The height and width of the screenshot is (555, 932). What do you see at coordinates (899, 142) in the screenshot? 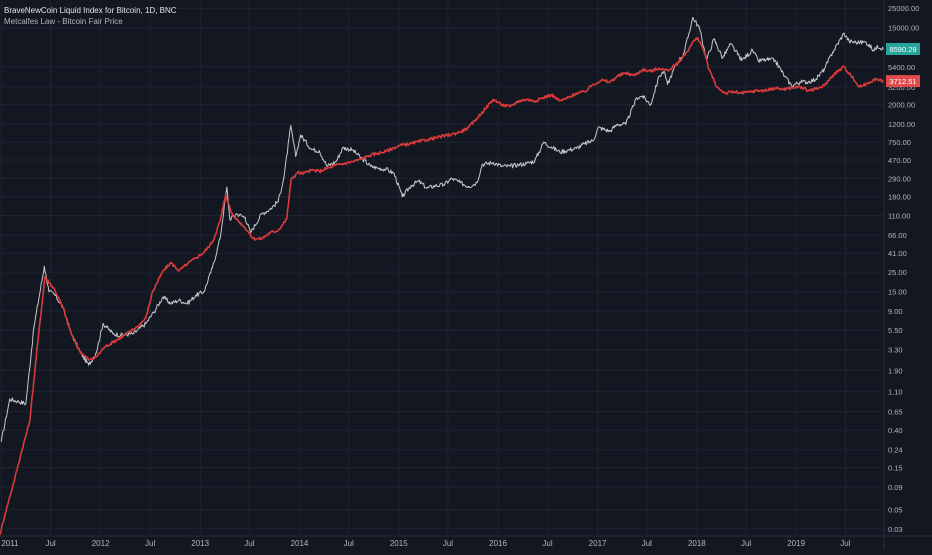
I see `y-tick-label: 750.00` at bounding box center [899, 142].